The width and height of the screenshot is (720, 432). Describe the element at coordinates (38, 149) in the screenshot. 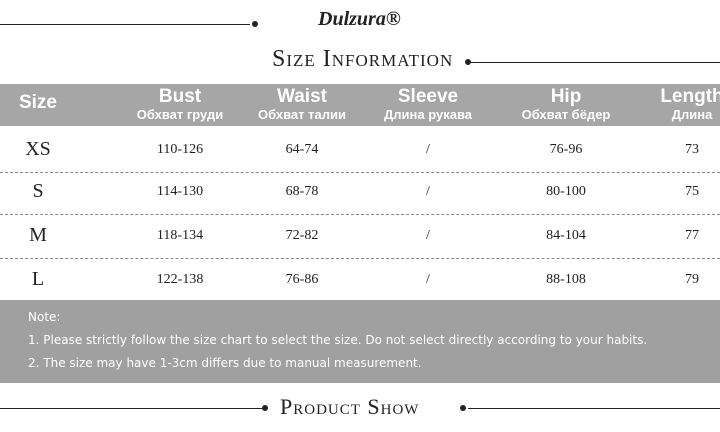

I see `size-cell: XS` at that location.